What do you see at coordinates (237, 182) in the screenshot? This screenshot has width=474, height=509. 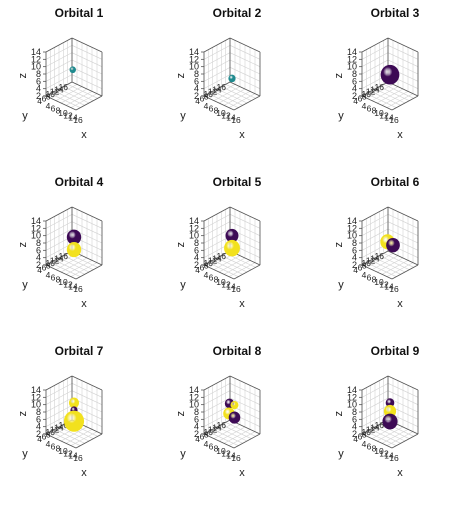 I see `panel-title: Orbital 5` at bounding box center [237, 182].